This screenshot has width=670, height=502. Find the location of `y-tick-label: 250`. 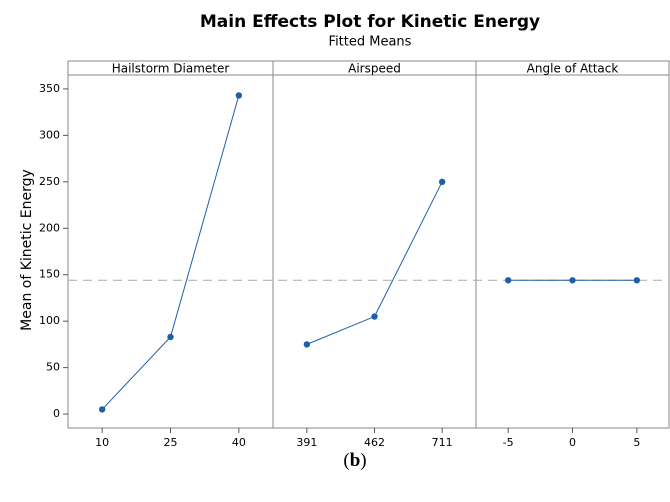

y-tick-label: 250 is located at coordinates (49, 181).